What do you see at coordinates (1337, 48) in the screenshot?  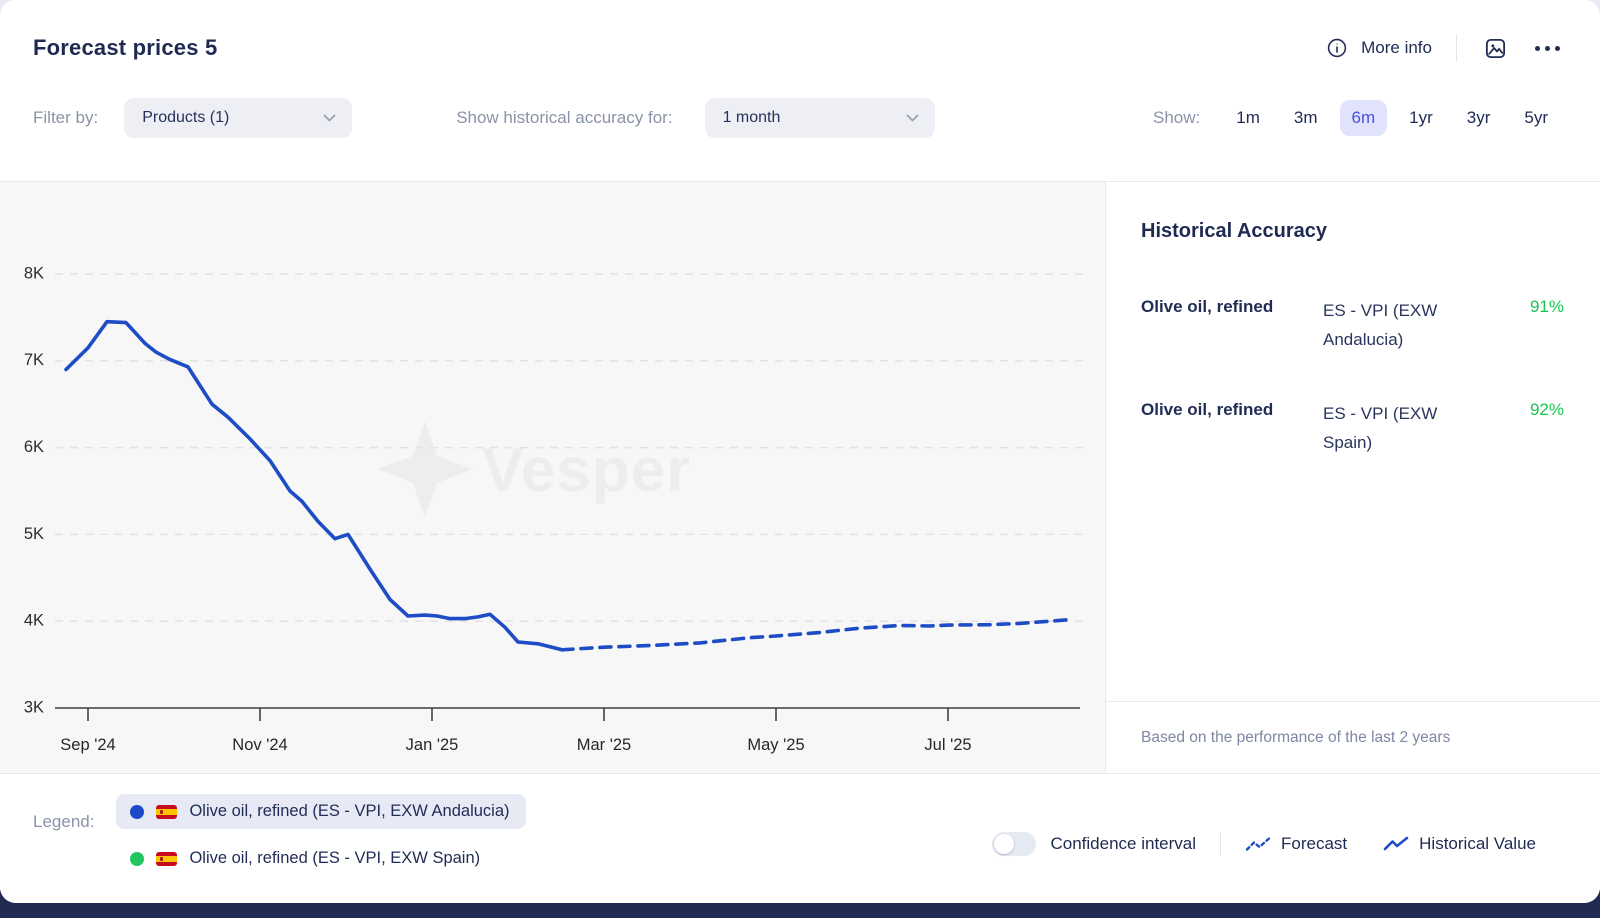 I see `info-icon` at bounding box center [1337, 48].